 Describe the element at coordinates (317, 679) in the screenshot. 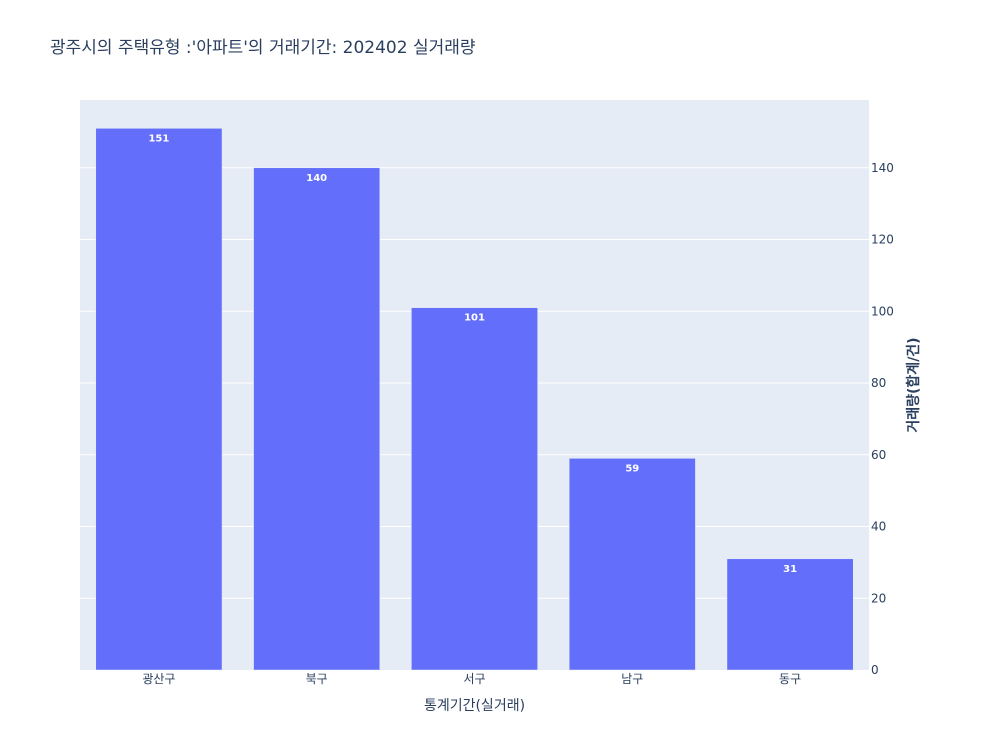

I see `x-tick-label: 북구` at that location.